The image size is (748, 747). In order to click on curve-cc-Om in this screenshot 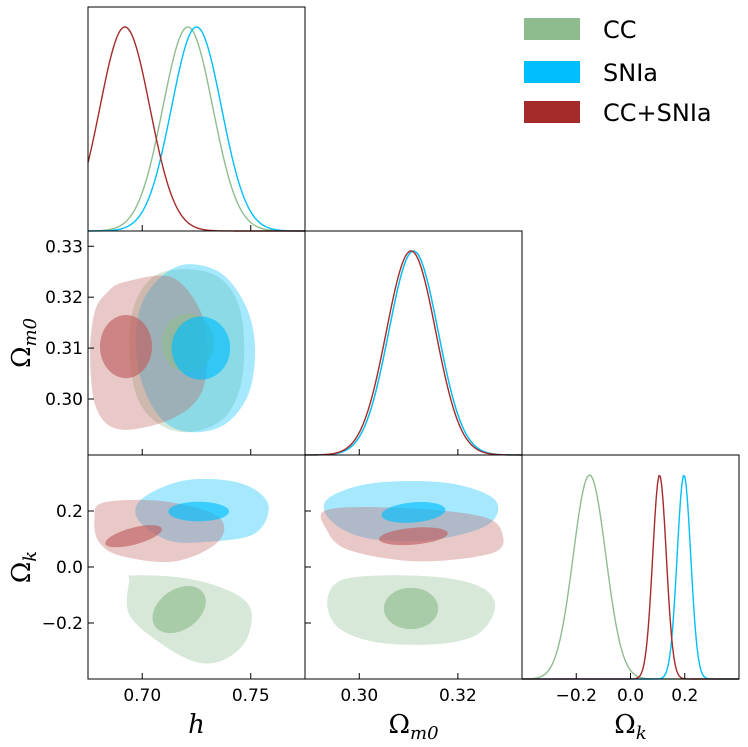, I will do `click(413, 353)`.